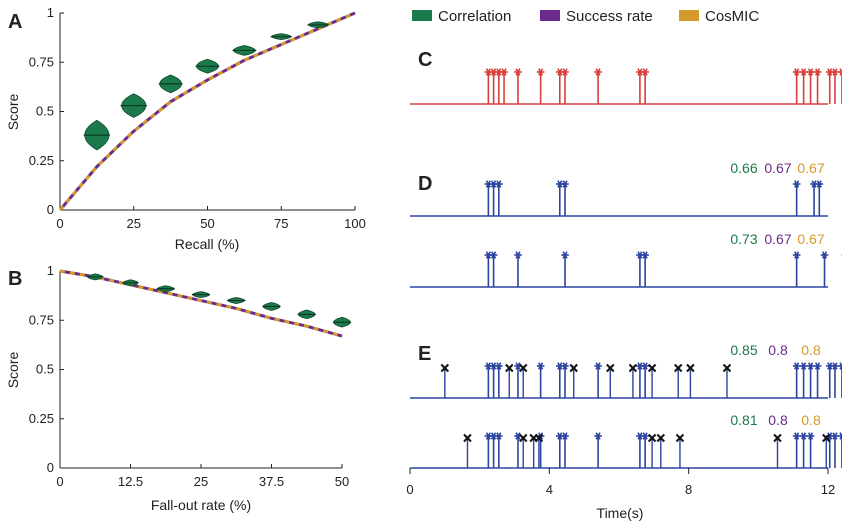 The width and height of the screenshot is (842, 524). I want to click on panel-a-series-success-rate, so click(207, 111).